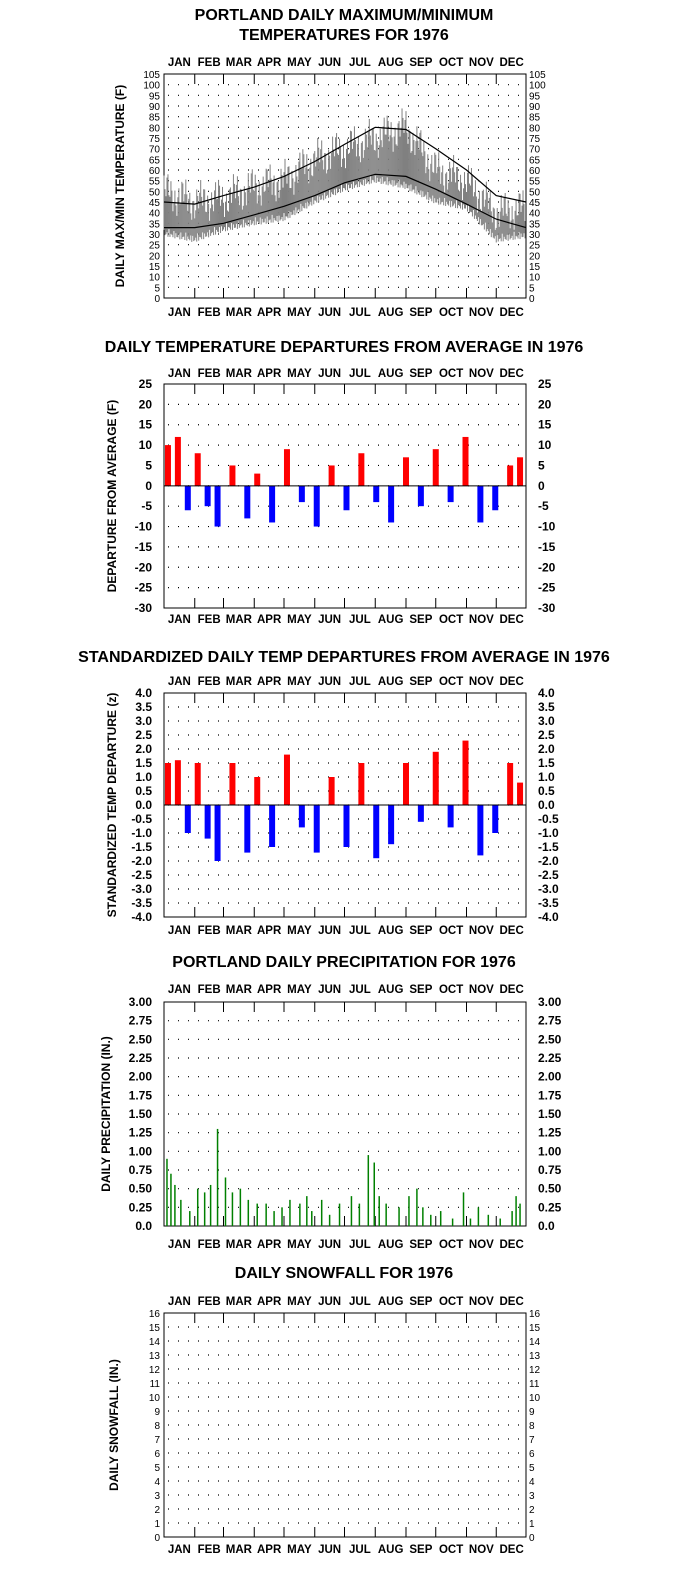 This screenshot has width=688, height=1586. I want to click on y-tick-label: 3, so click(532, 1496).